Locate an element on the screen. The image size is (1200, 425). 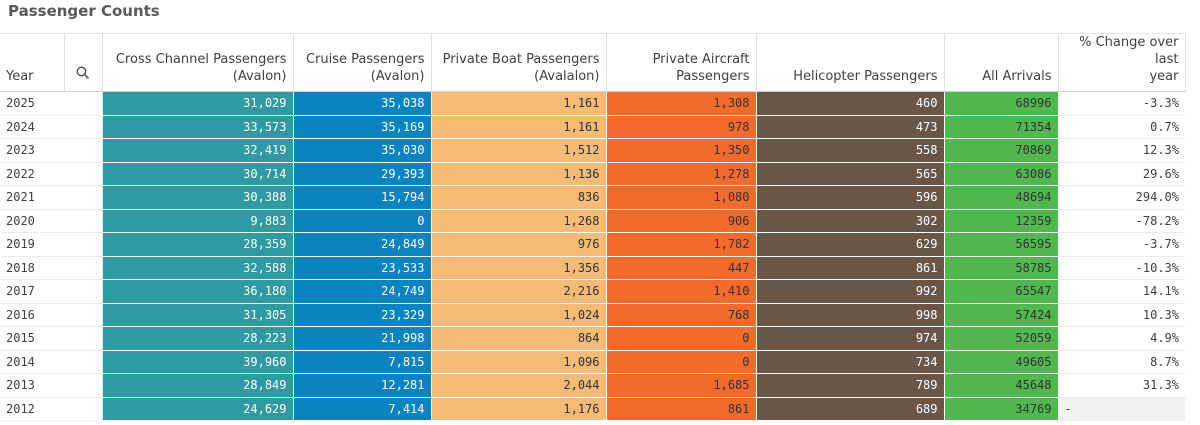
cell-helicopter: 596 is located at coordinates (850, 197).